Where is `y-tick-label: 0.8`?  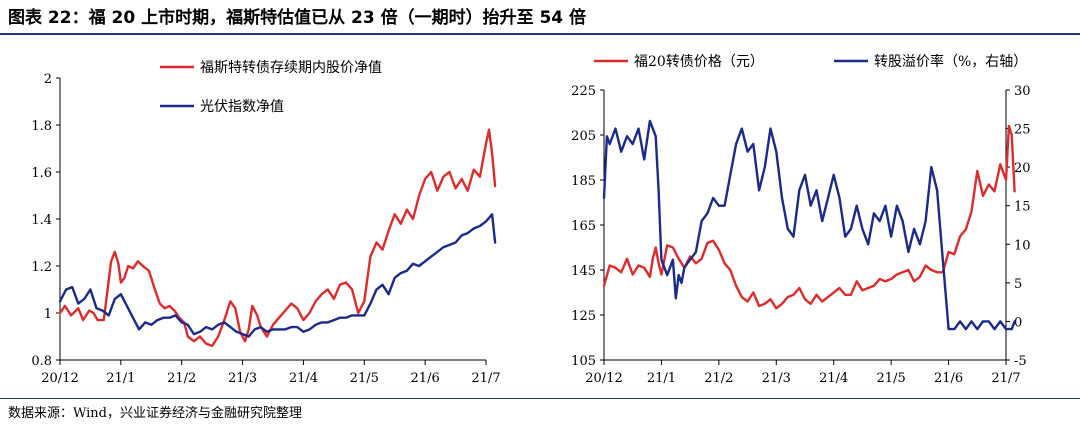
y-tick-label: 0.8 is located at coordinates (41, 361).